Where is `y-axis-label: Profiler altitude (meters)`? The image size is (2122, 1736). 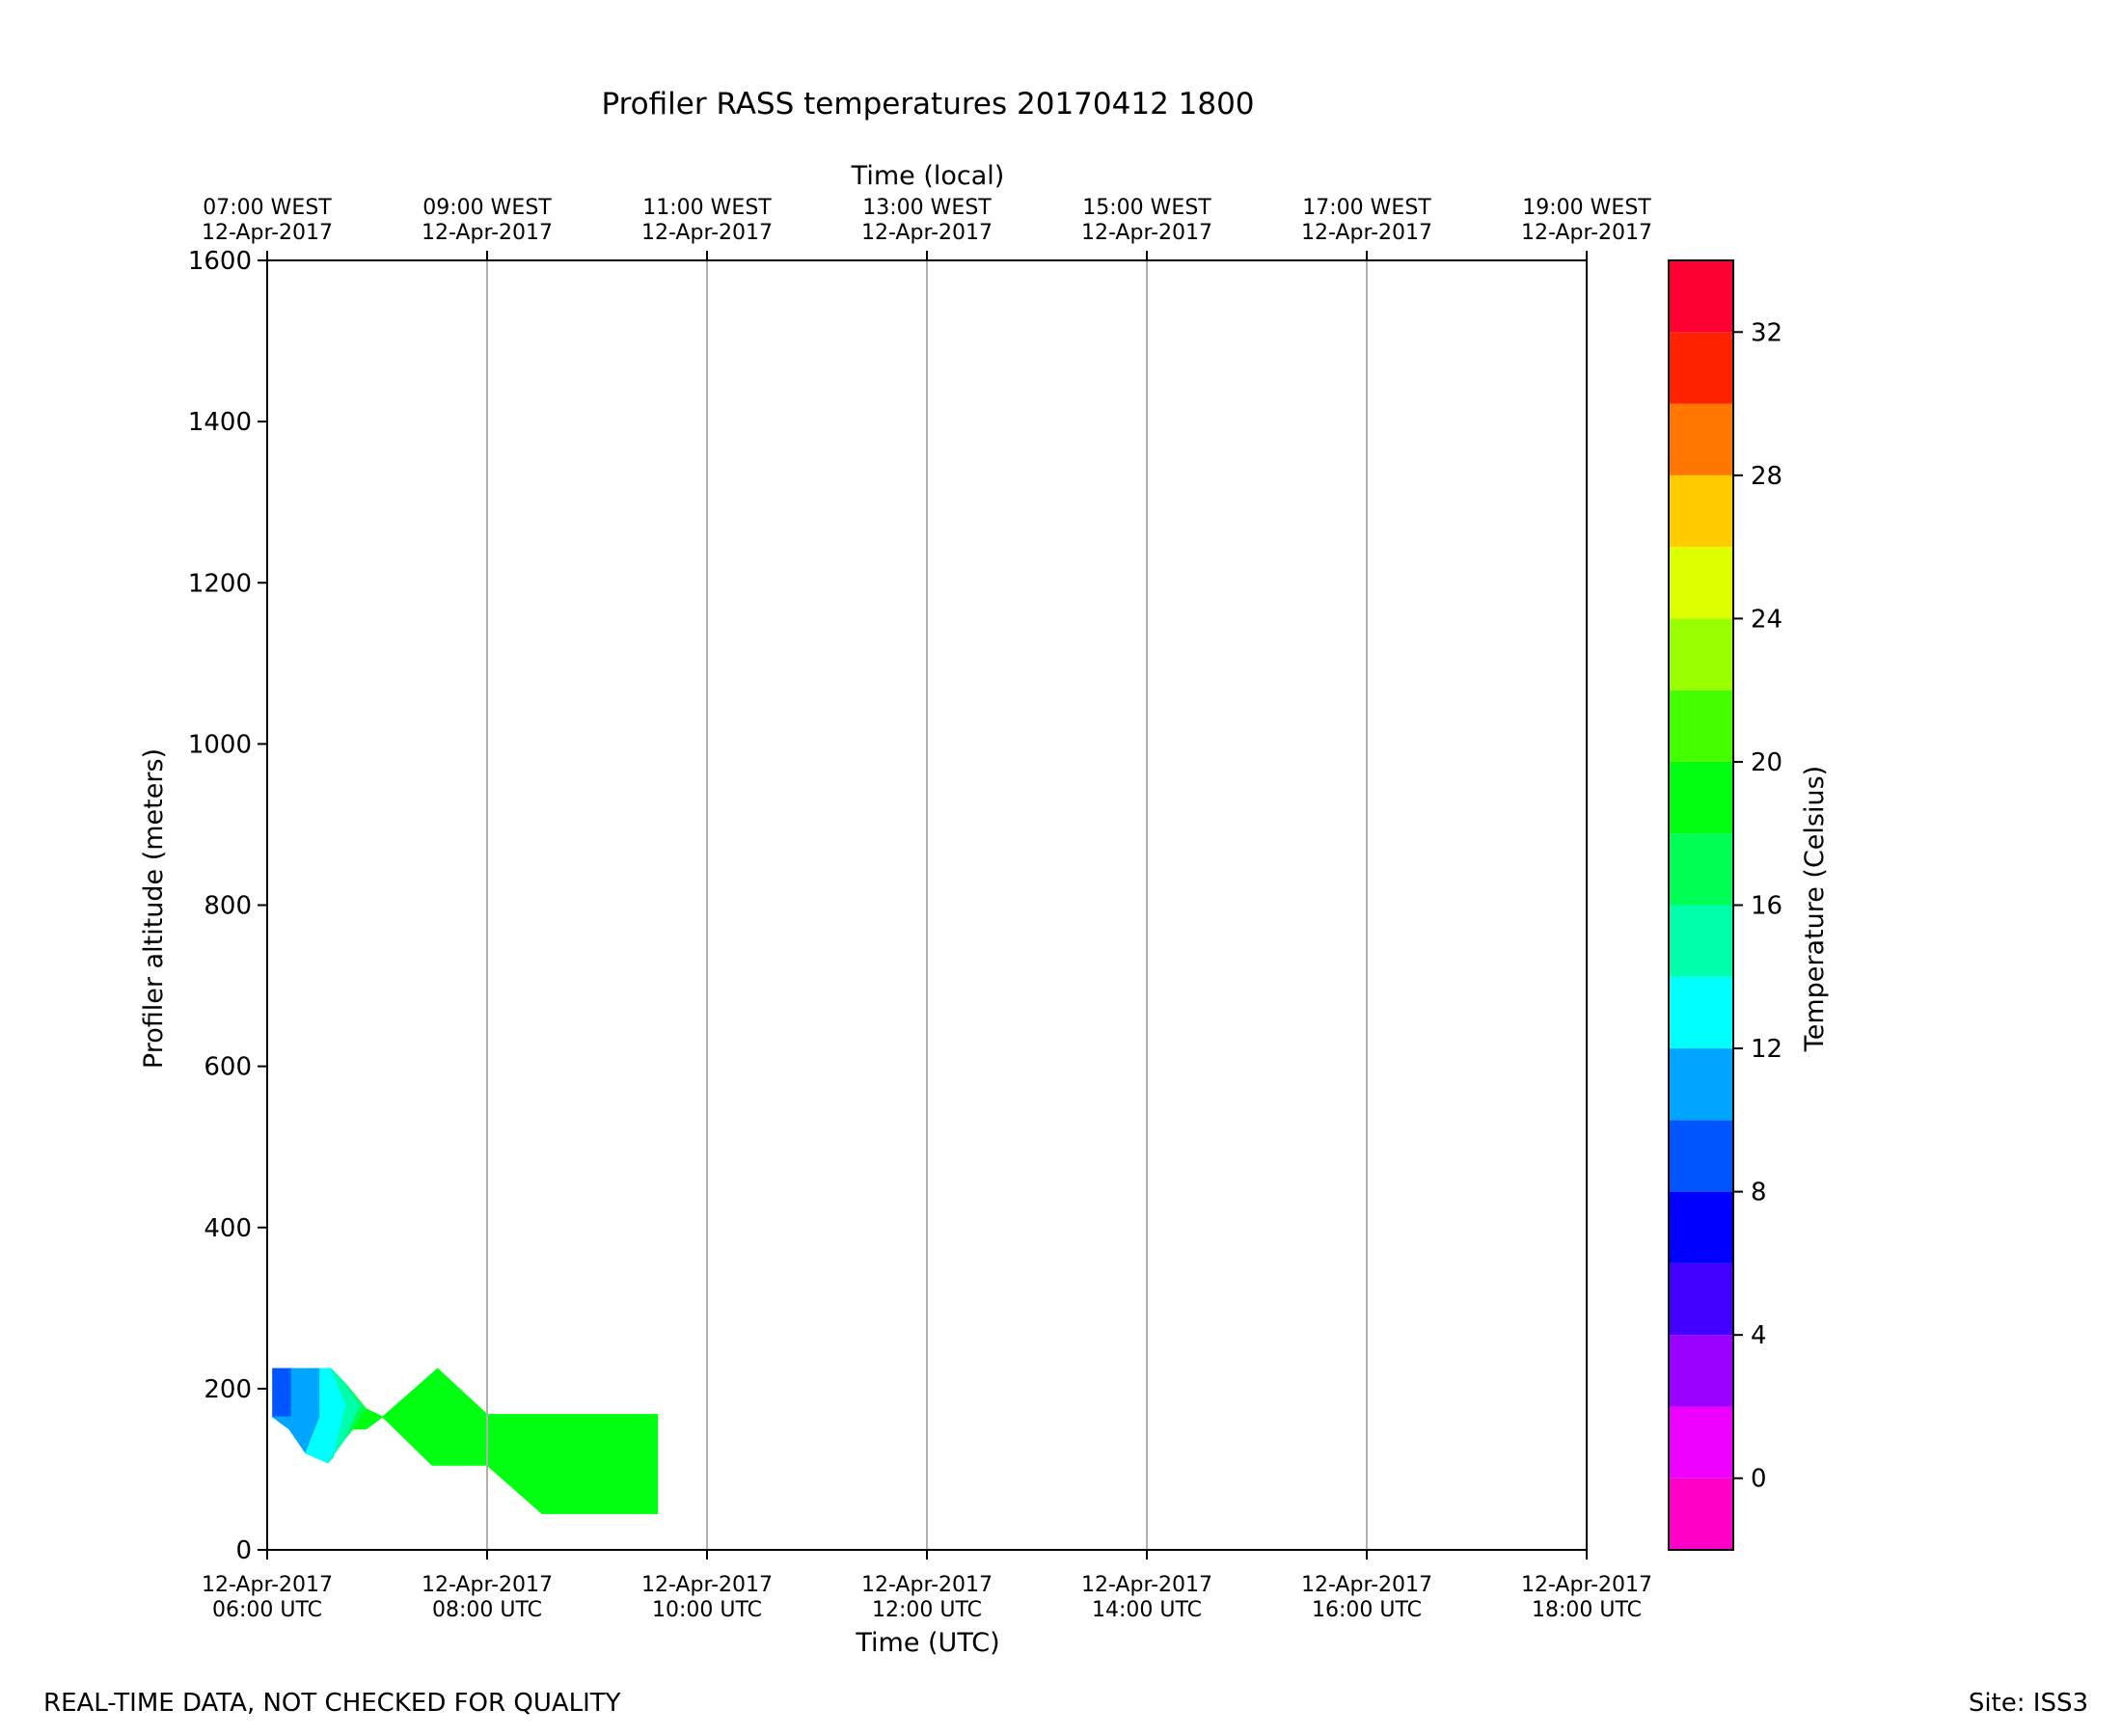
y-axis-label: Profiler altitude (meters) is located at coordinates (154, 909).